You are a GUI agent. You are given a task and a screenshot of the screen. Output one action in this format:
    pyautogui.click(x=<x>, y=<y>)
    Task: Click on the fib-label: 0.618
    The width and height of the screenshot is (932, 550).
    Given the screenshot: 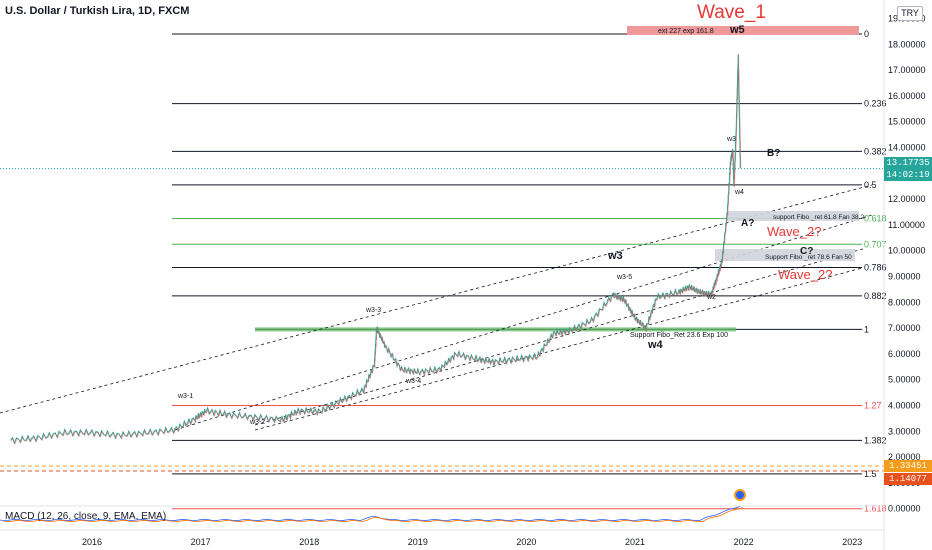 What is the action you would take?
    pyautogui.click(x=875, y=218)
    